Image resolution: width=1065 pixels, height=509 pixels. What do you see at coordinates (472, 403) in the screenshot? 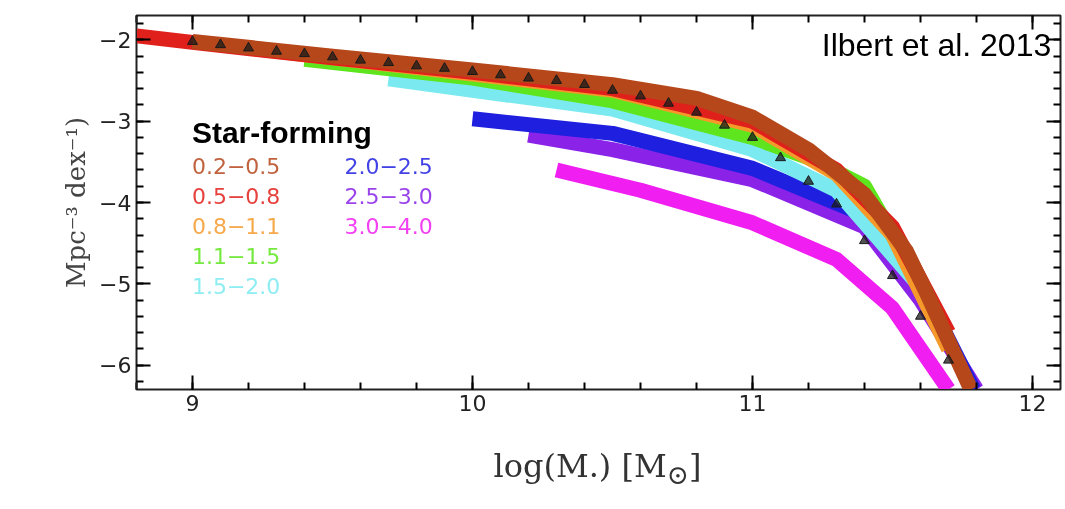
I see `x-tick-label: 10` at bounding box center [472, 403].